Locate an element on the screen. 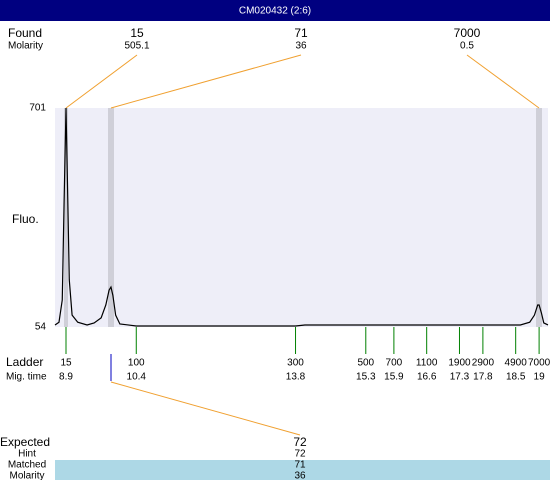 This screenshot has width=550, height=480. ladder-time: 19 is located at coordinates (540, 377).